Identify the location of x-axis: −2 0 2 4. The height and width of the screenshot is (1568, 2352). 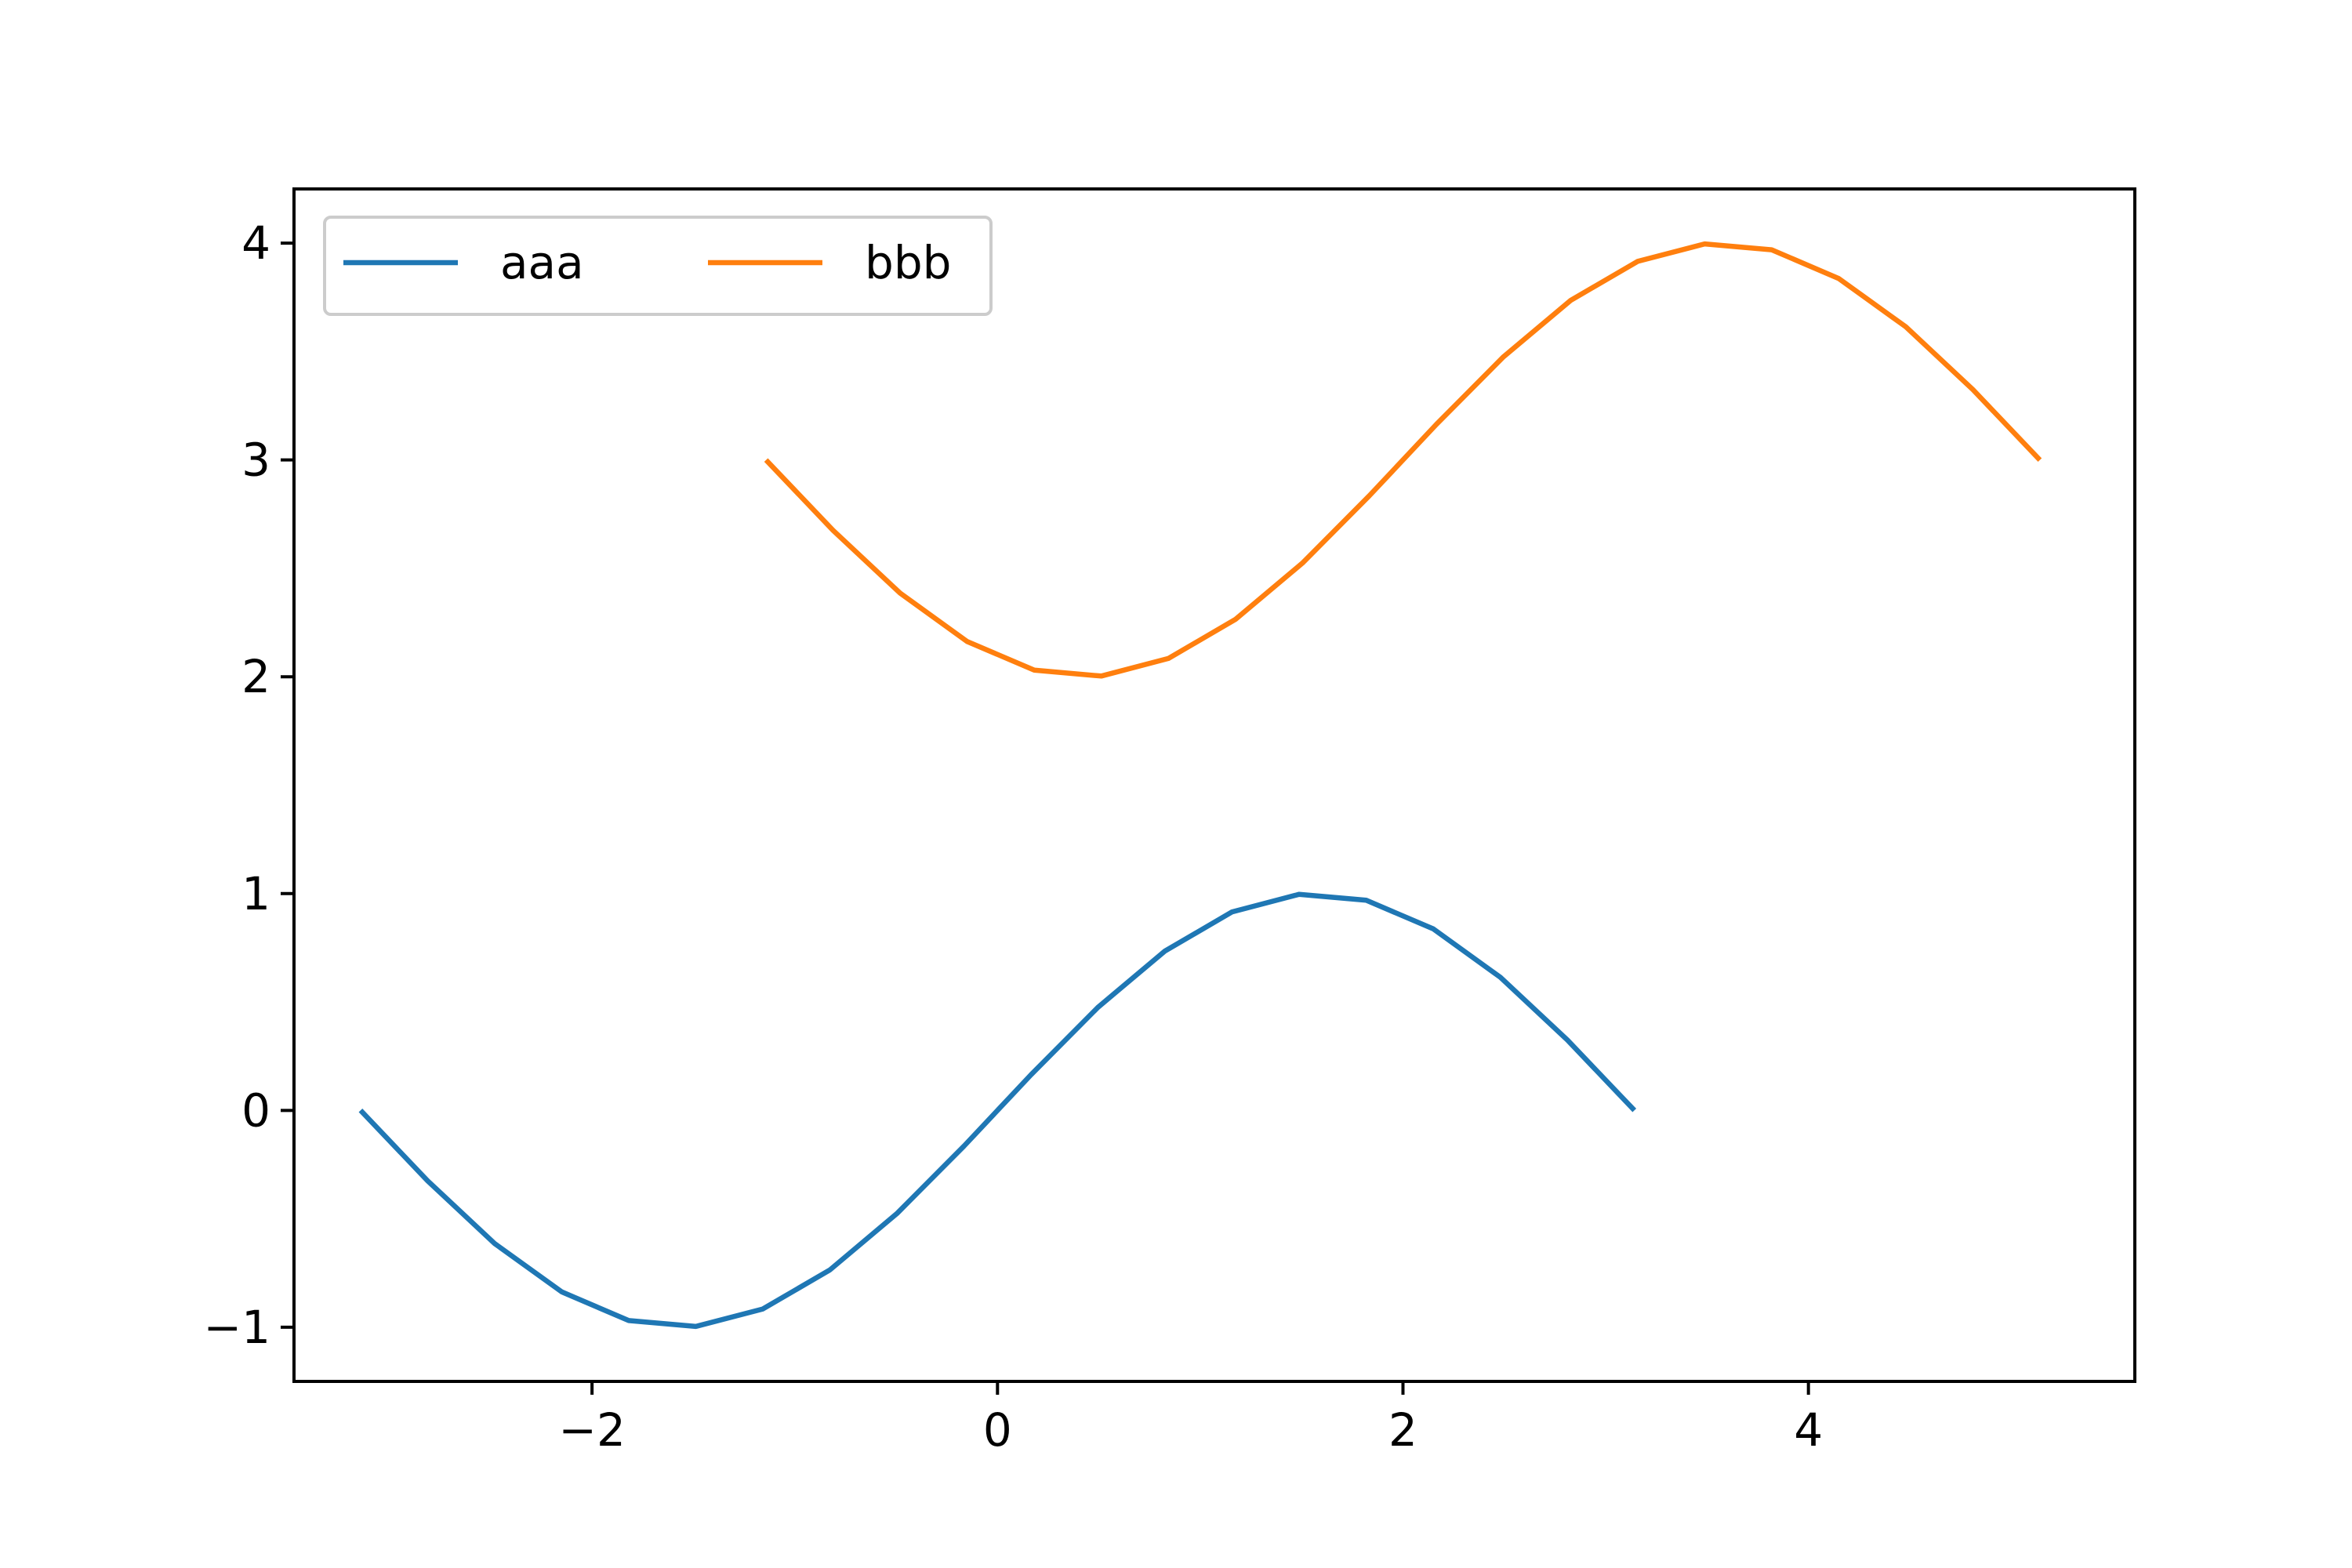
(1190, 1419).